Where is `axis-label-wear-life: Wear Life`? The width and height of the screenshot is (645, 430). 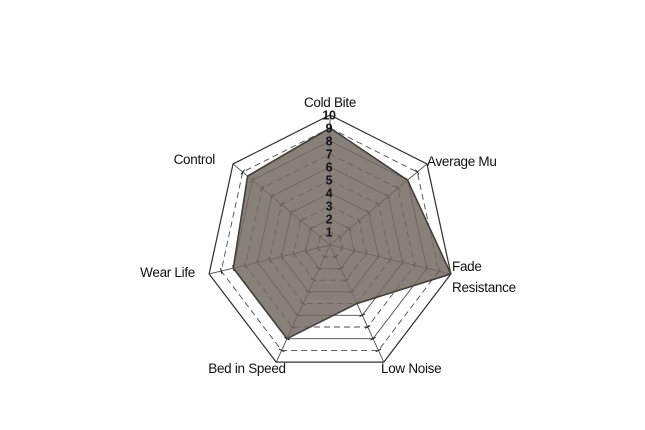
axis-label-wear-life: Wear Life is located at coordinates (167, 272).